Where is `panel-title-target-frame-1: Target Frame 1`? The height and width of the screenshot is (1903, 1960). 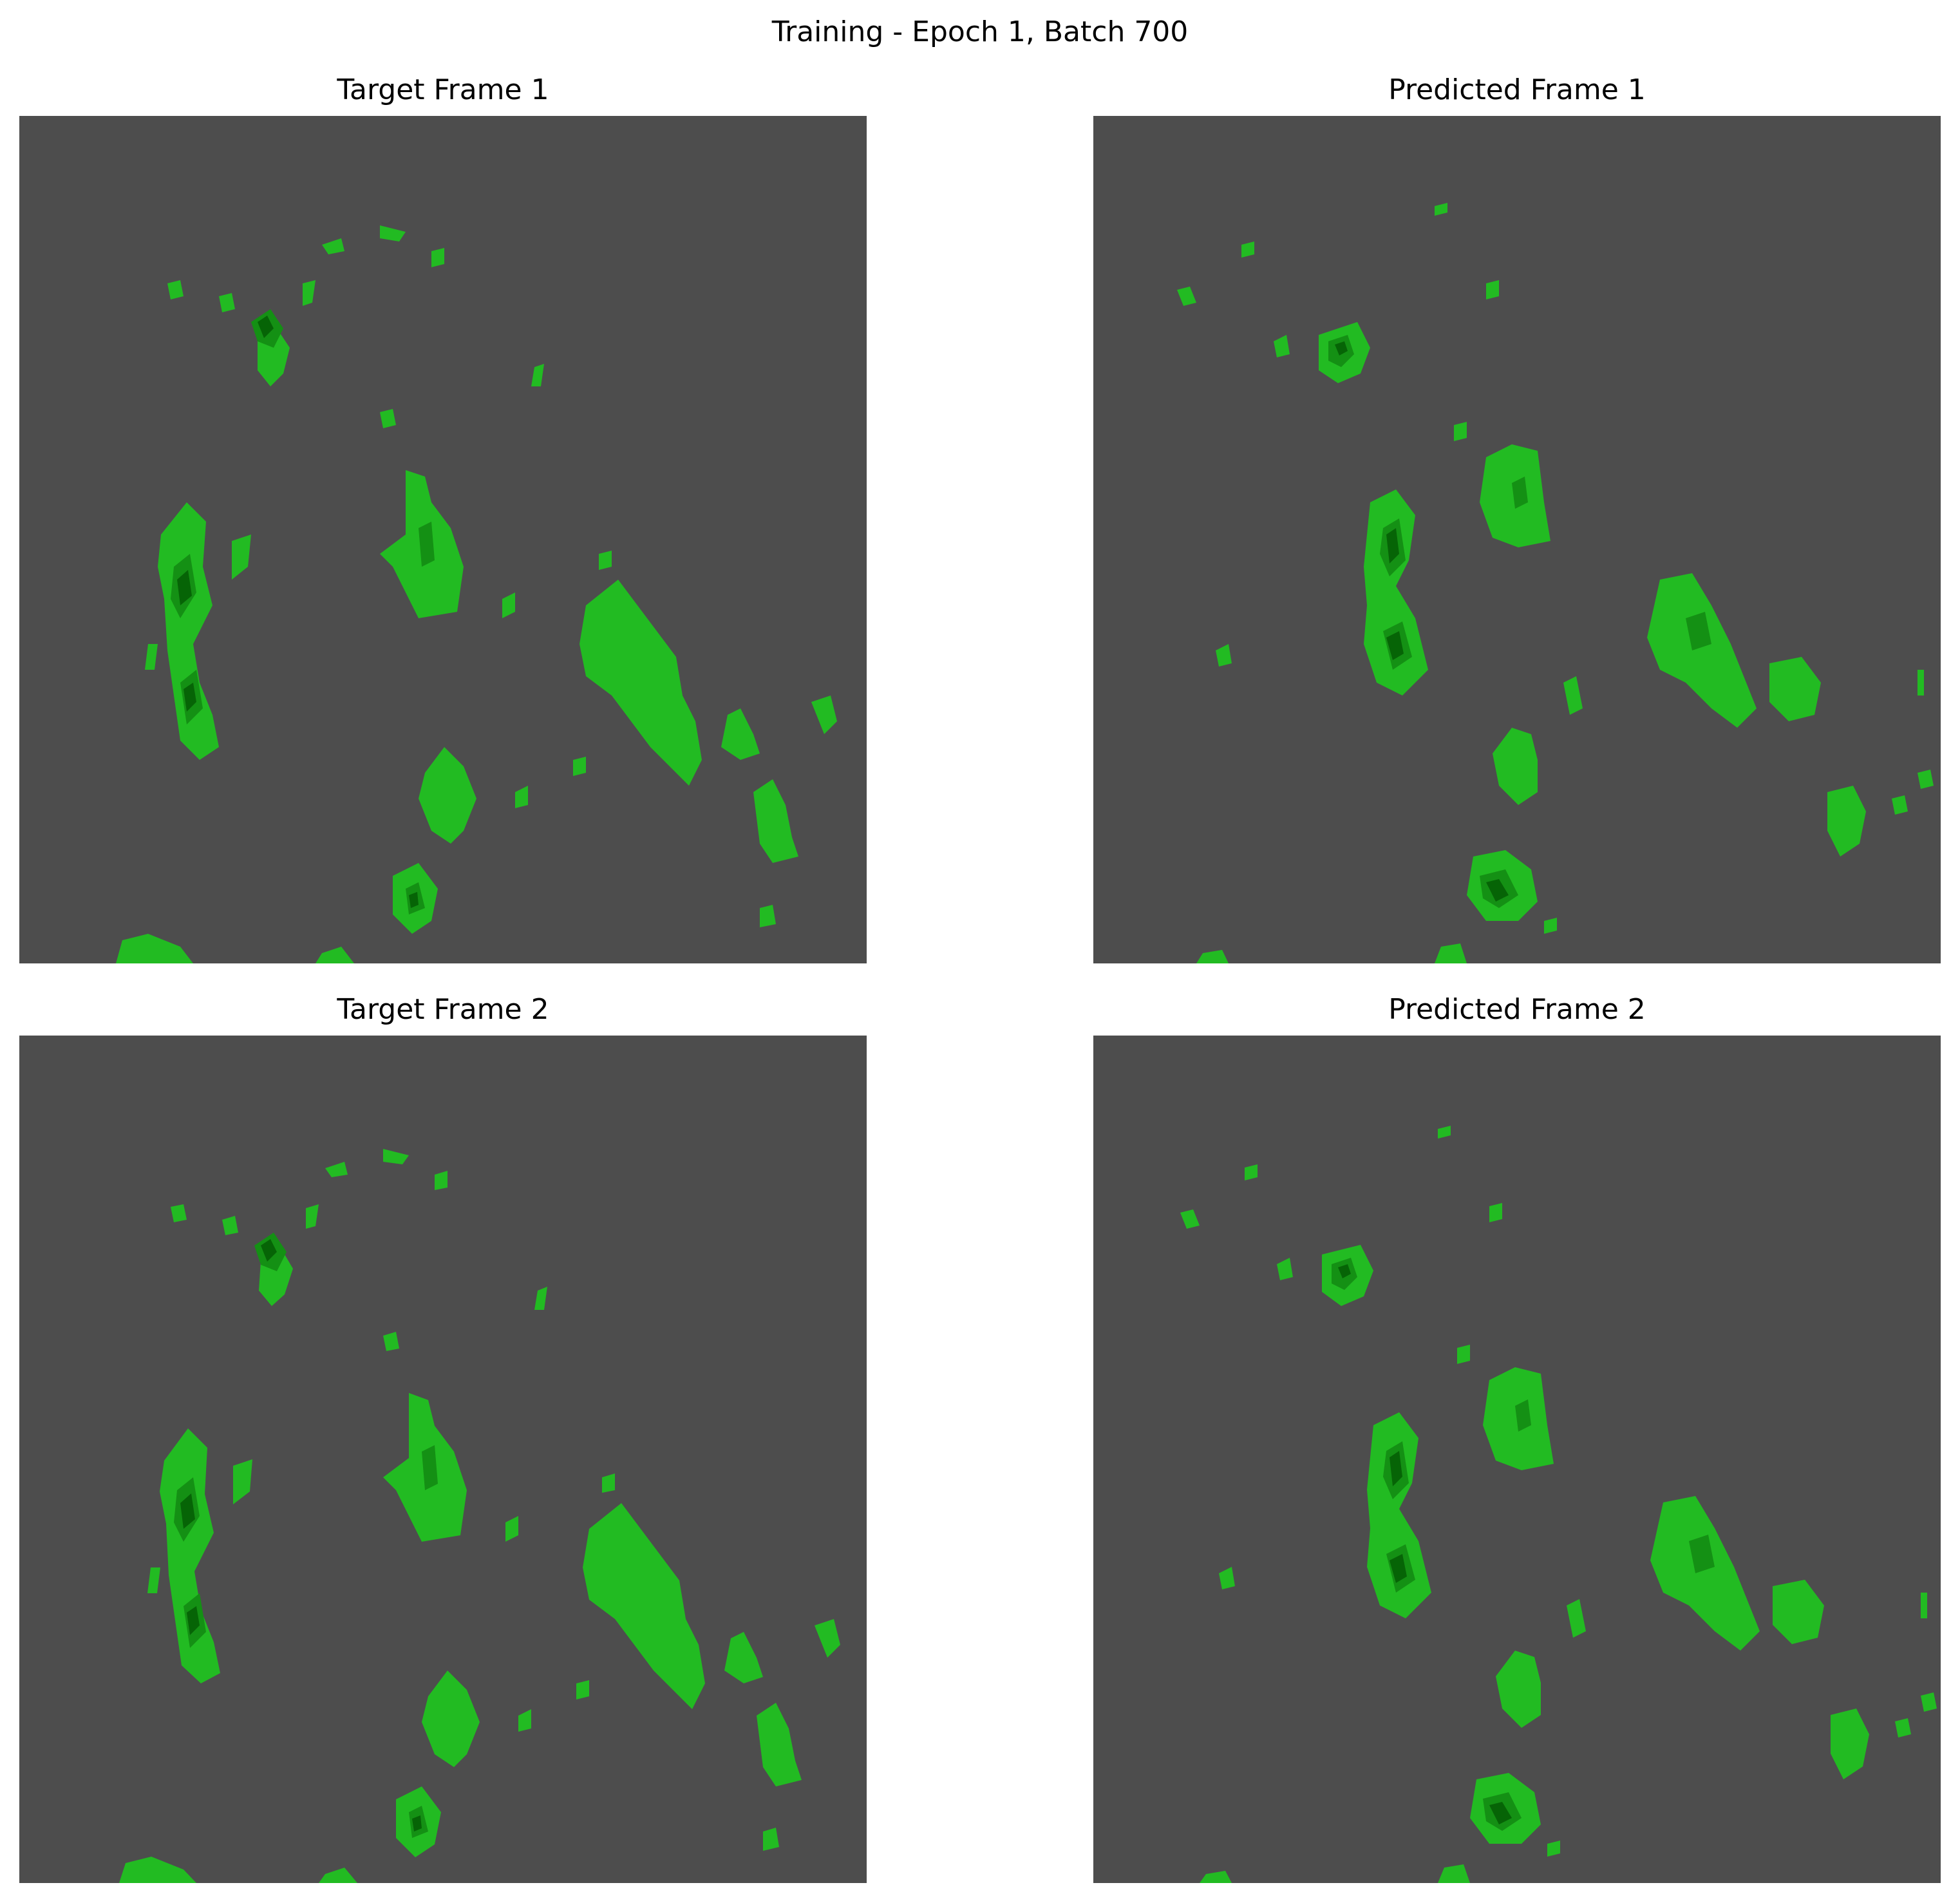
panel-title-target-frame-1: Target Frame 1 is located at coordinates (443, 89).